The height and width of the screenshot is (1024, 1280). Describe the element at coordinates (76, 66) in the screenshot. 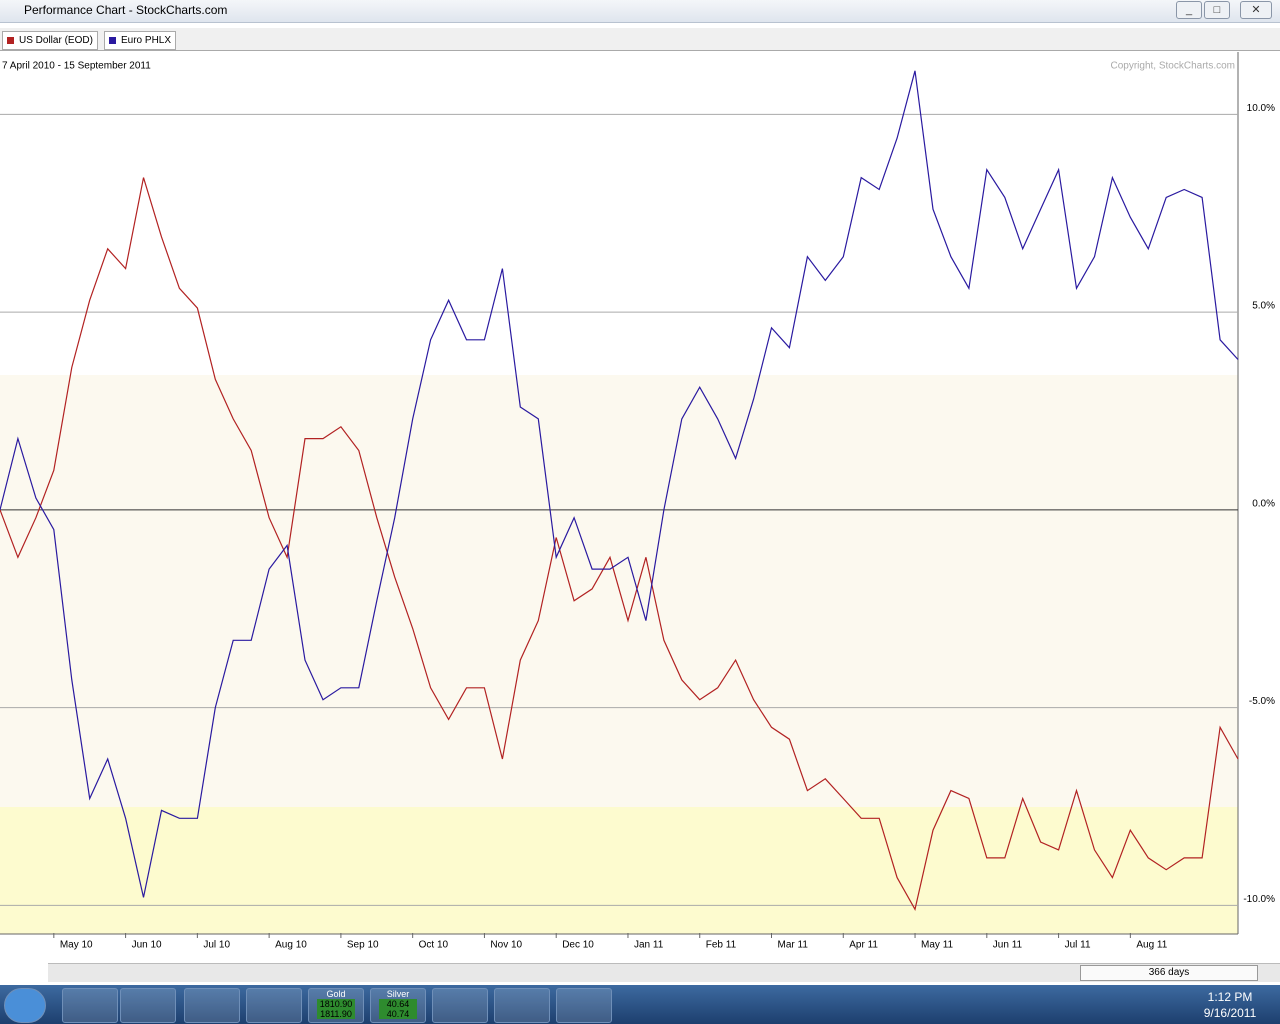

I see `chart-subtitle: 7 April 2010 - 15 September 2011` at that location.